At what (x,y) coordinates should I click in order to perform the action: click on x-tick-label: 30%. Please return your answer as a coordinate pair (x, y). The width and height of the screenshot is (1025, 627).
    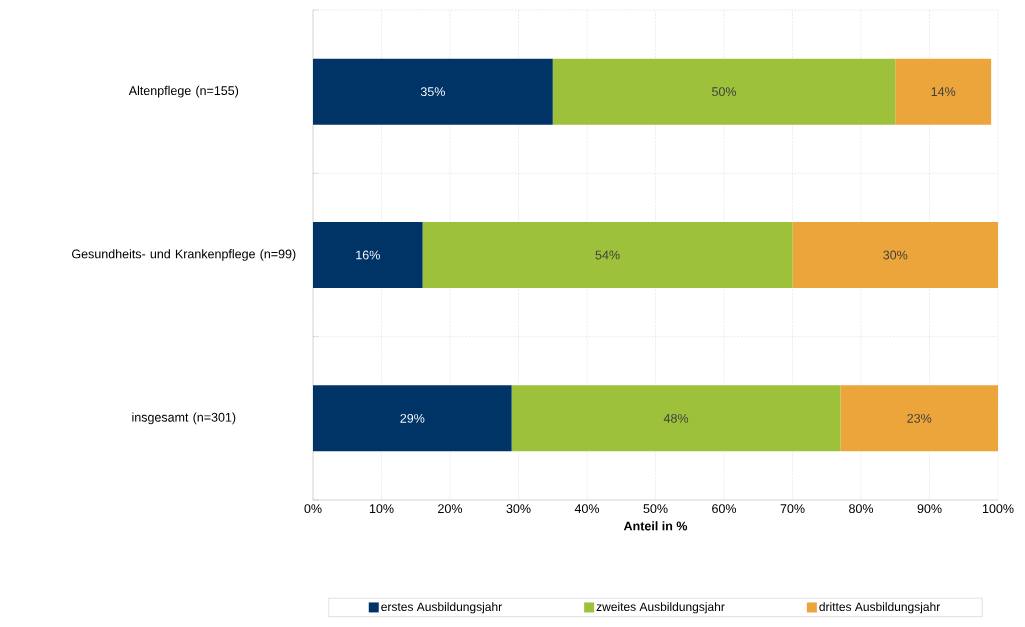
    Looking at the image, I should click on (518, 509).